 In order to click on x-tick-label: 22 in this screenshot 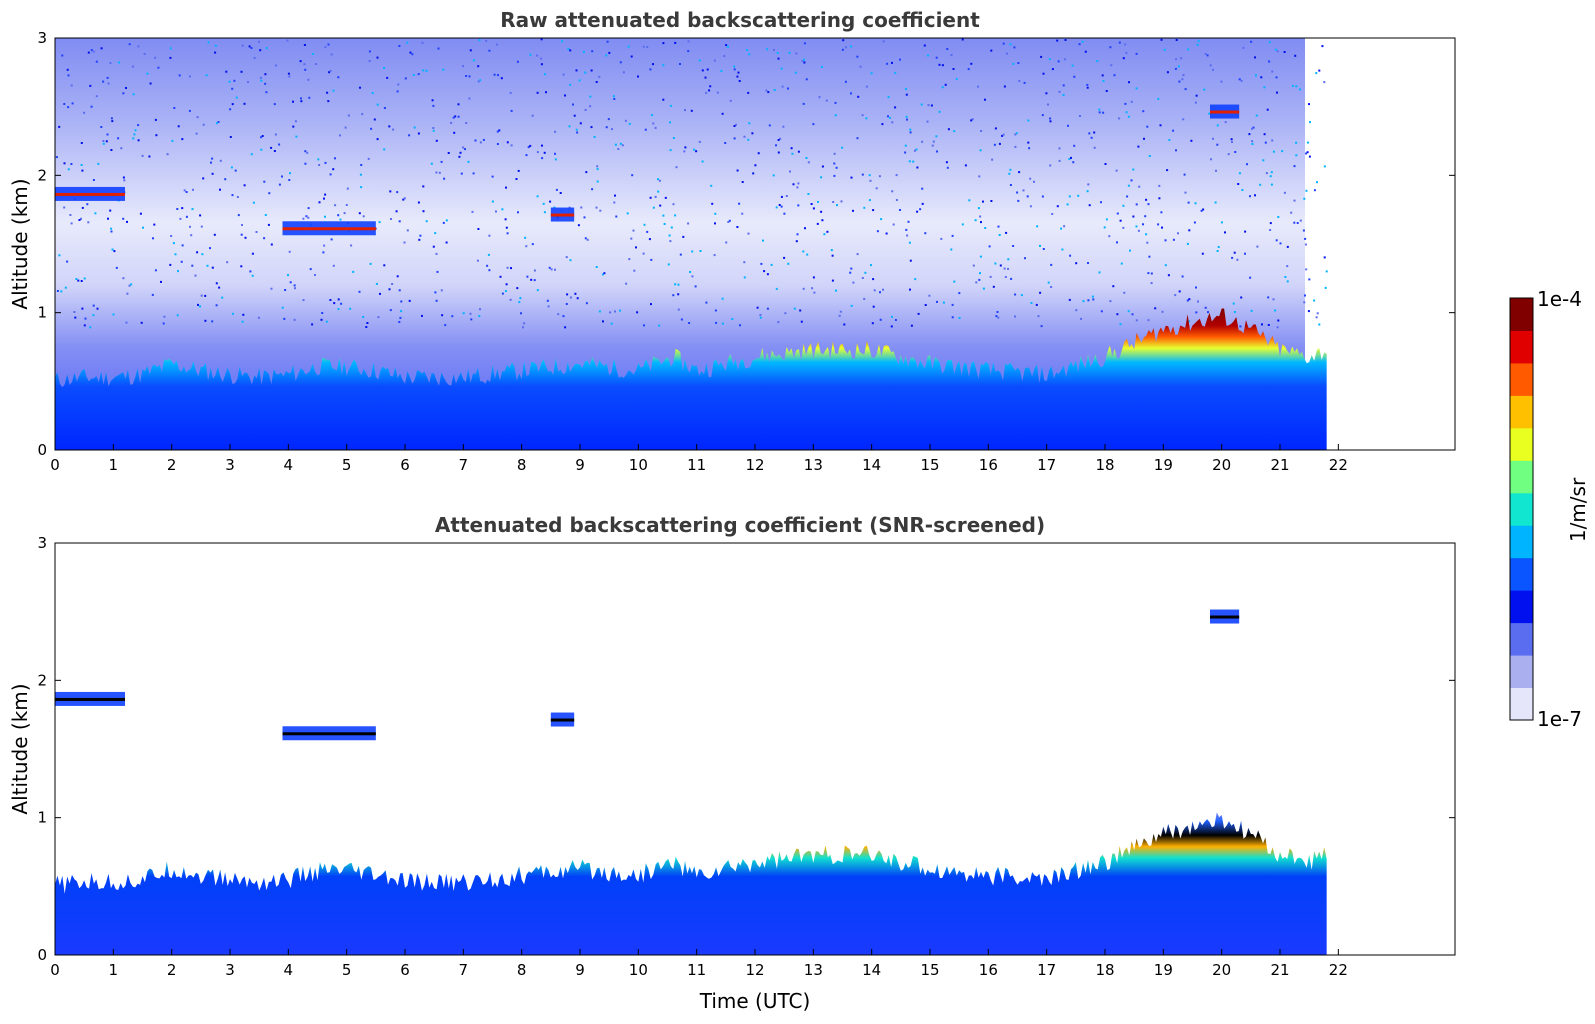, I will do `click(1338, 465)`.